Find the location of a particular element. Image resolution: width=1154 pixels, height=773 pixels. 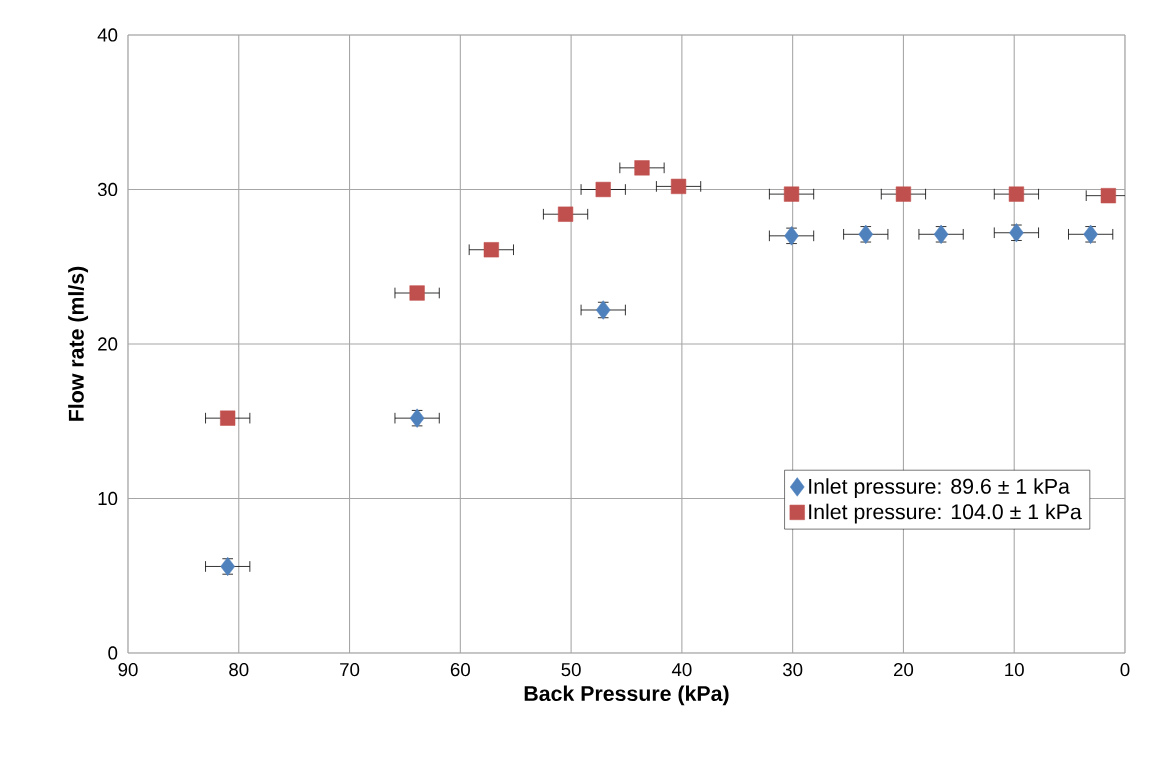

x-tick-label: 30 is located at coordinates (792, 670).